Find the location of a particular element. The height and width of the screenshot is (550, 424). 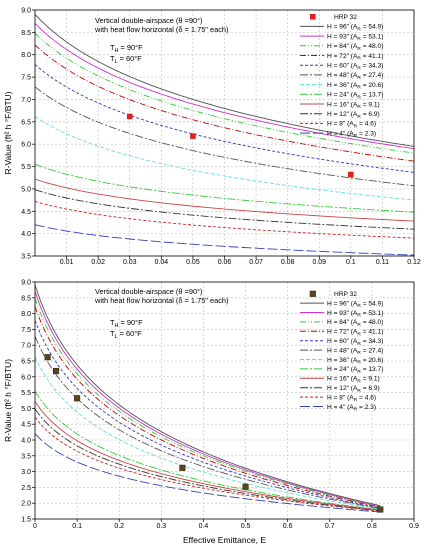

legend-label: H = 12" (AR = 6.9) is located at coordinates (353, 389).